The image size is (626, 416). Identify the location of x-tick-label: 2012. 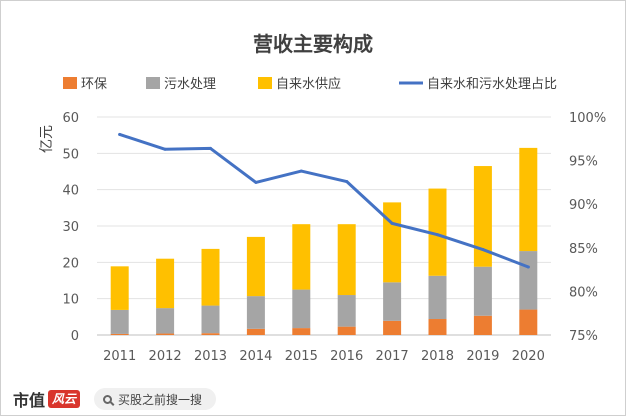
(165, 356).